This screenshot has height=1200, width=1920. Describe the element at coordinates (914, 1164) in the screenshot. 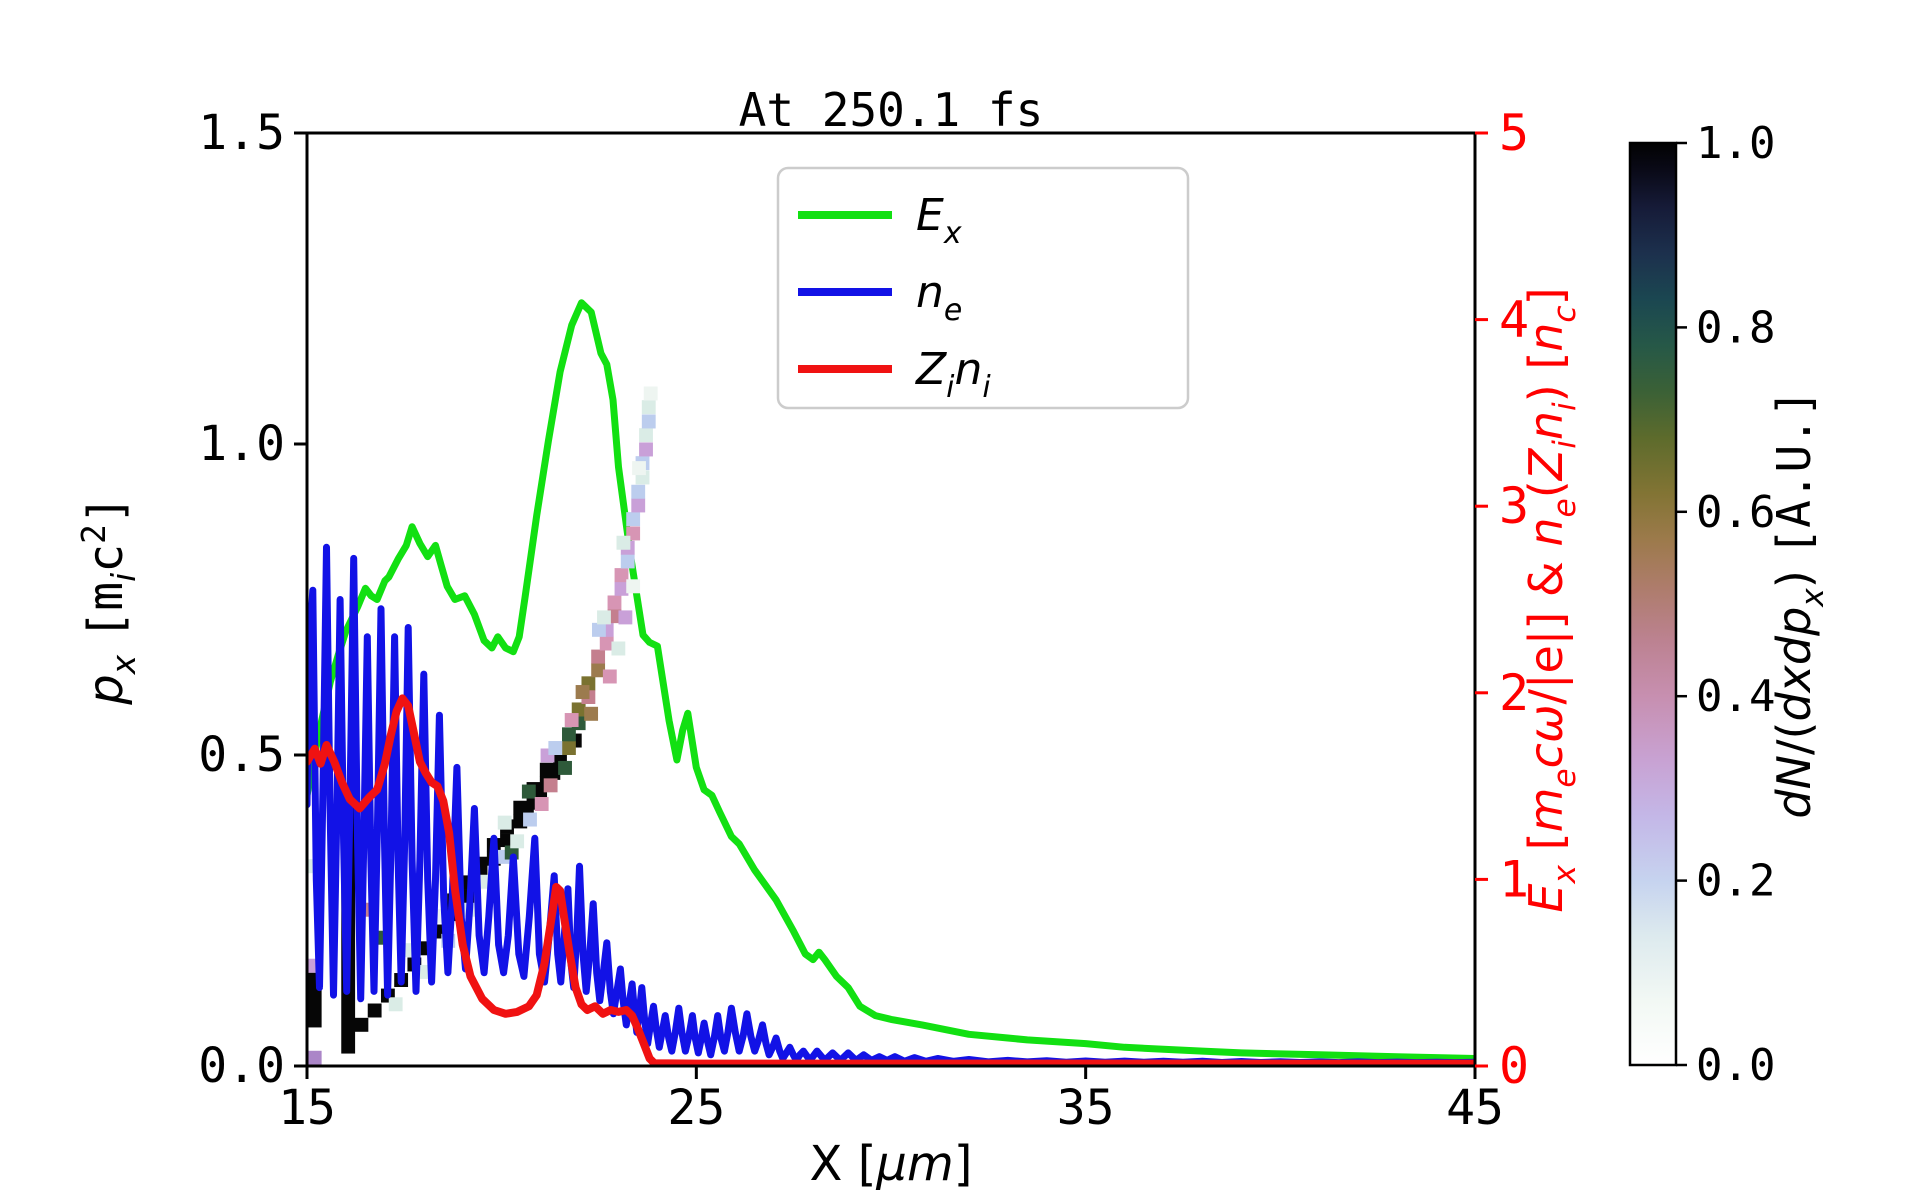

I see `label-part: μm` at that location.